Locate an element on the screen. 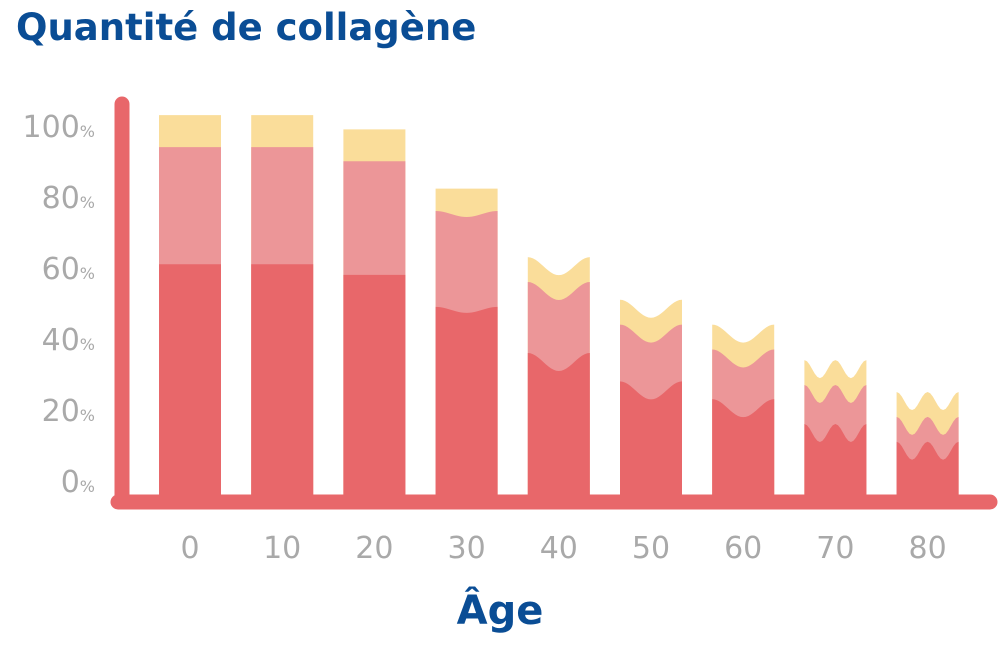  x-tick-label: 70 is located at coordinates (835, 548).